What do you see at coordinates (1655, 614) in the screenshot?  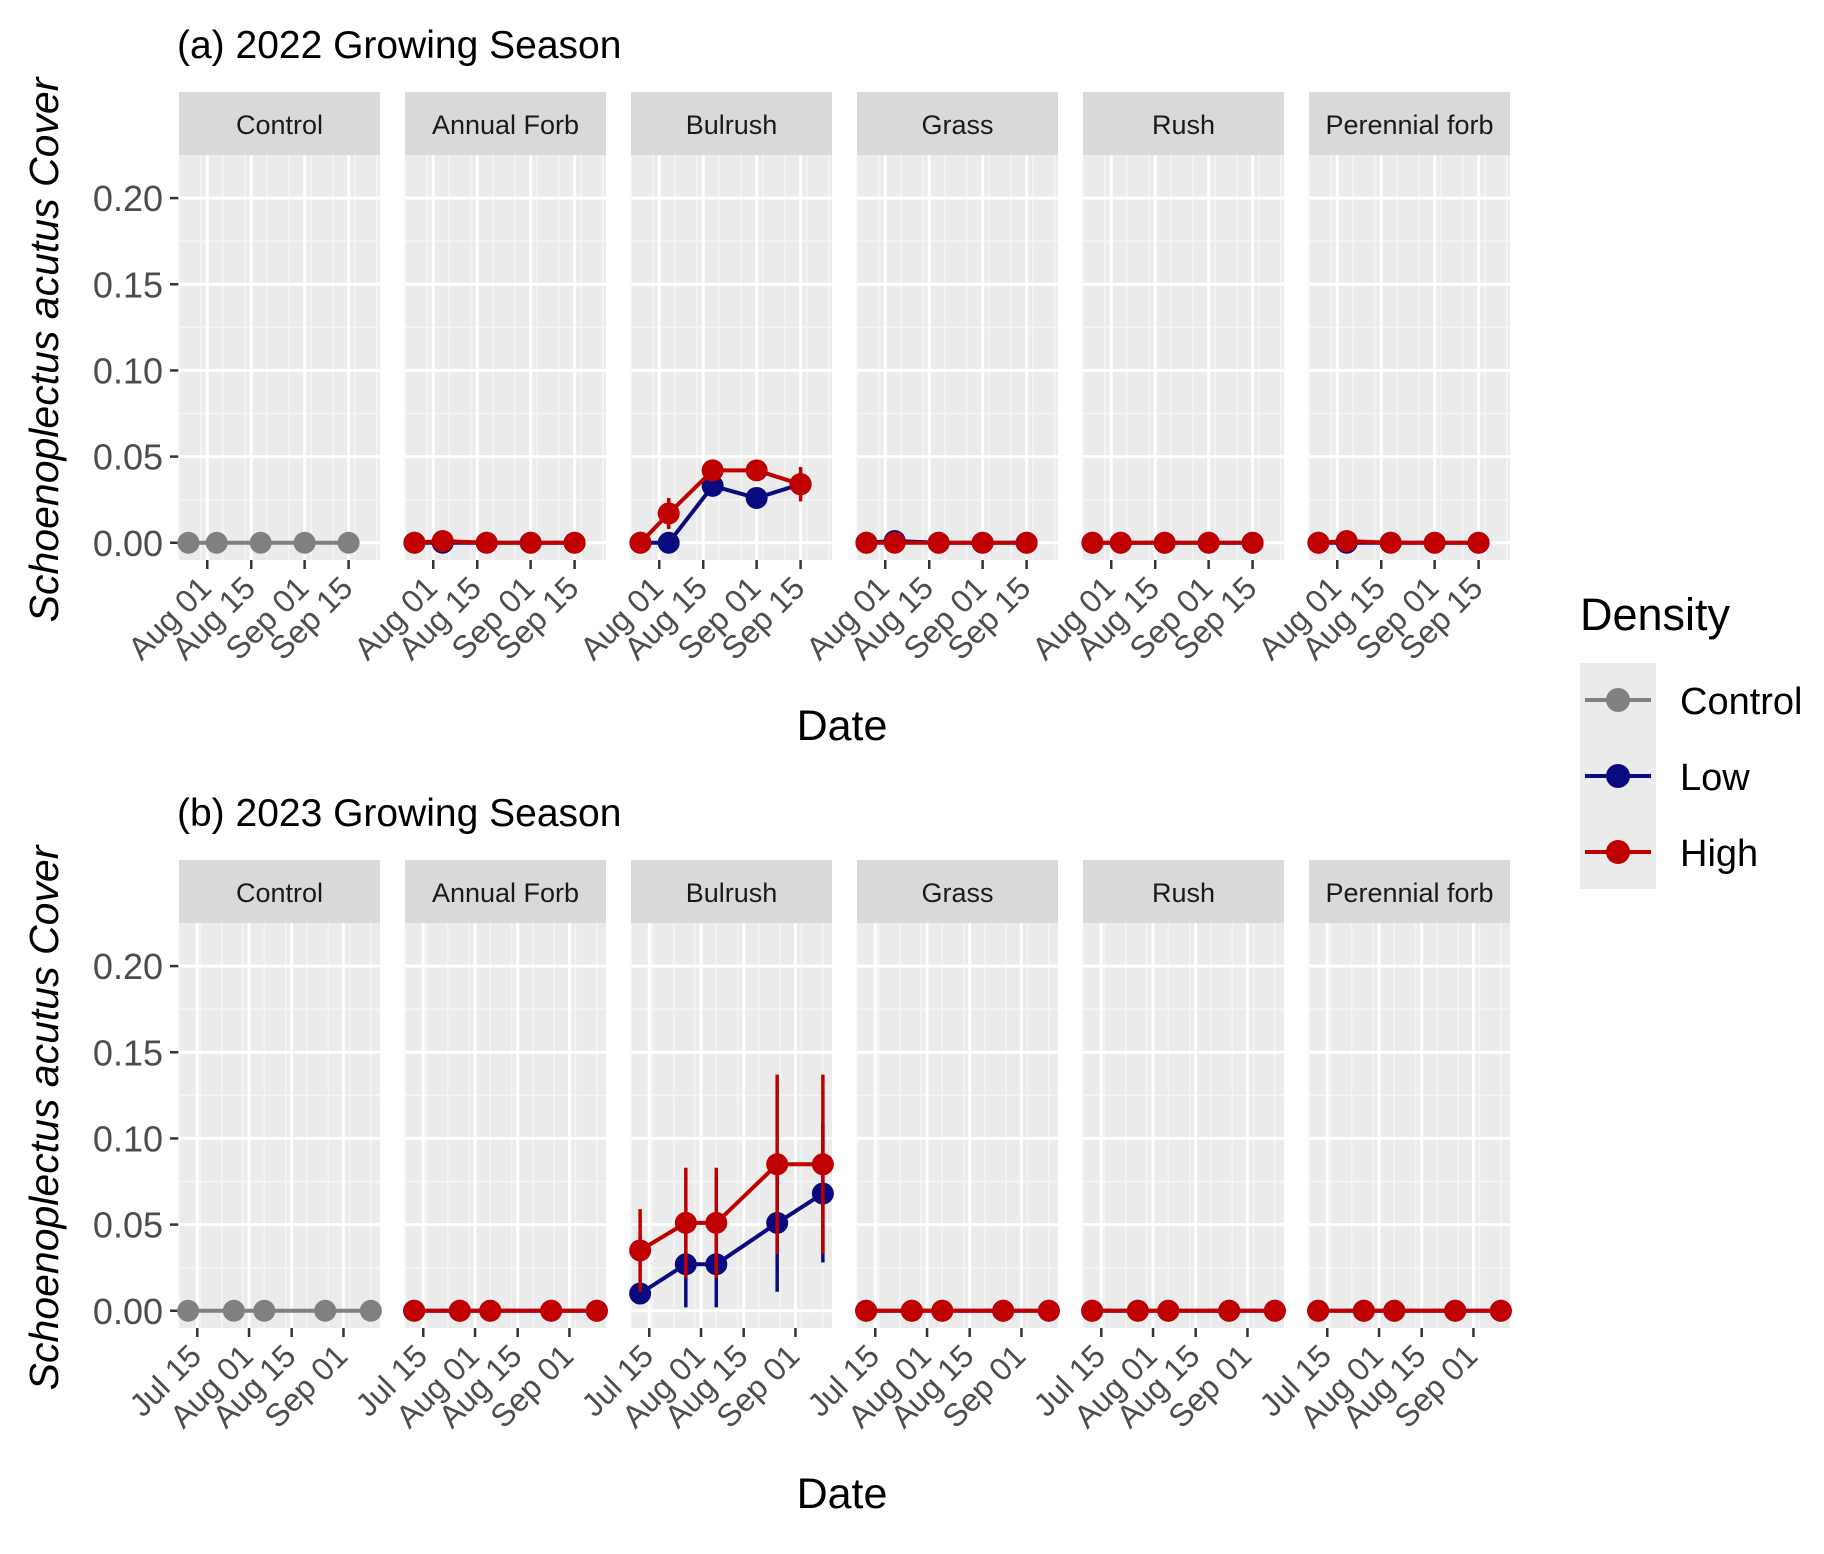 I see `legend-title: Density` at bounding box center [1655, 614].